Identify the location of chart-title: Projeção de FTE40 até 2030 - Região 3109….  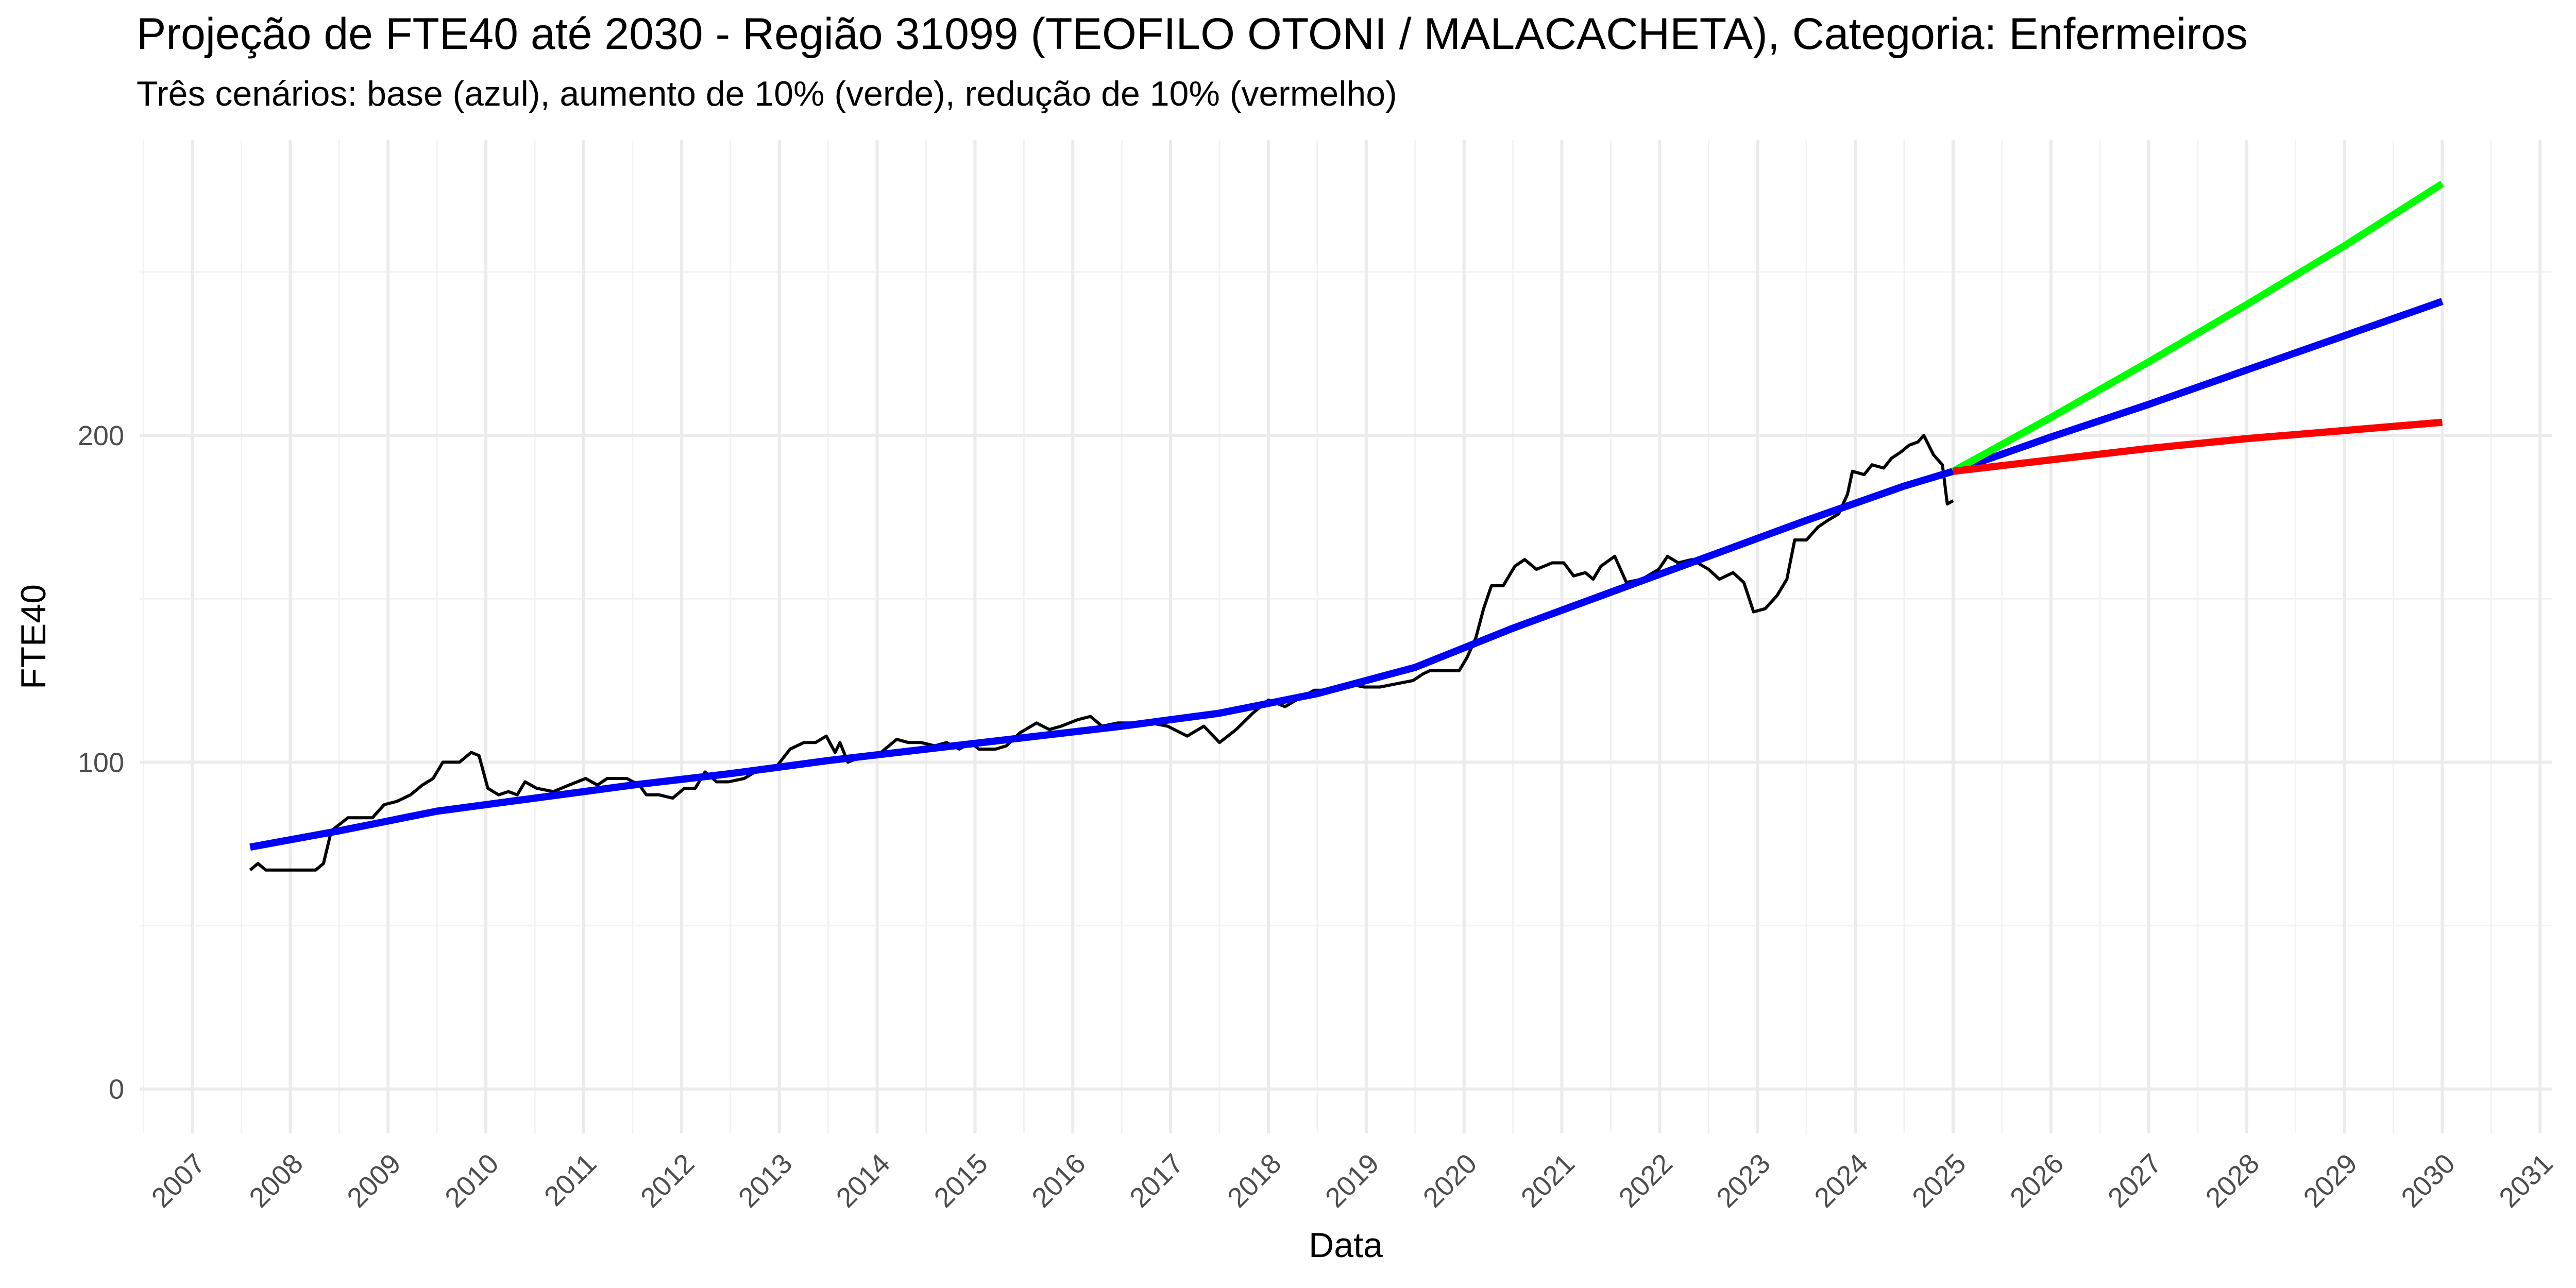
(1192, 34).